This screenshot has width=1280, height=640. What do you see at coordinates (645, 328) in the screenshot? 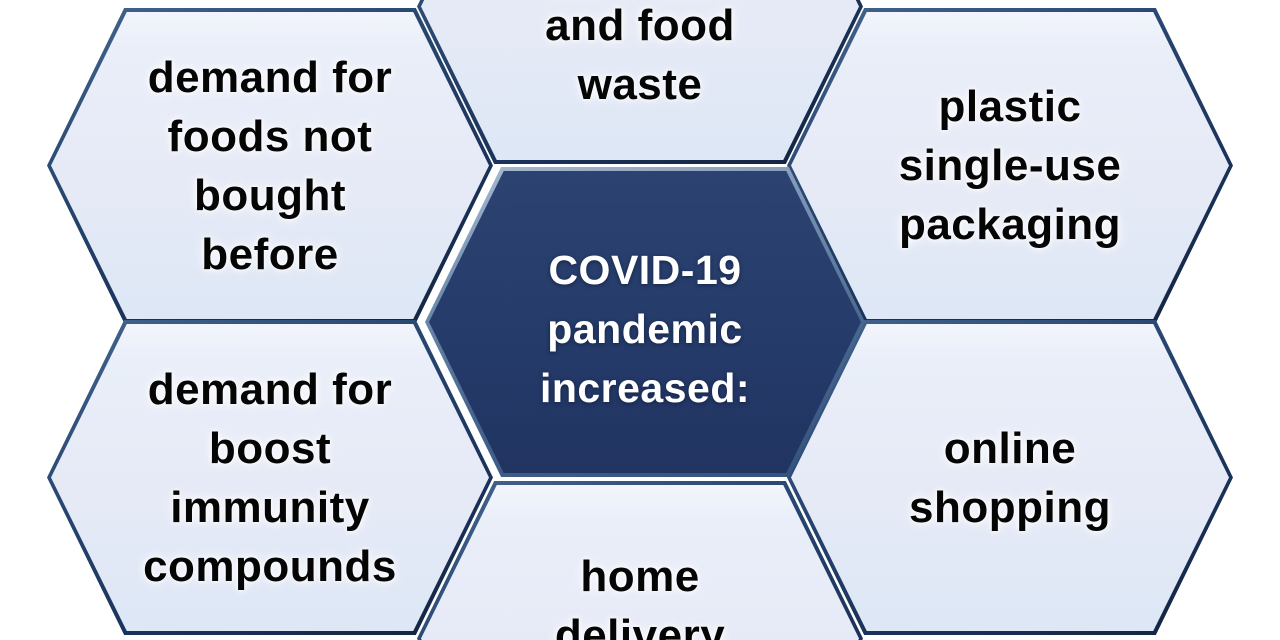
I see `center-text-line: pandemic` at bounding box center [645, 328].